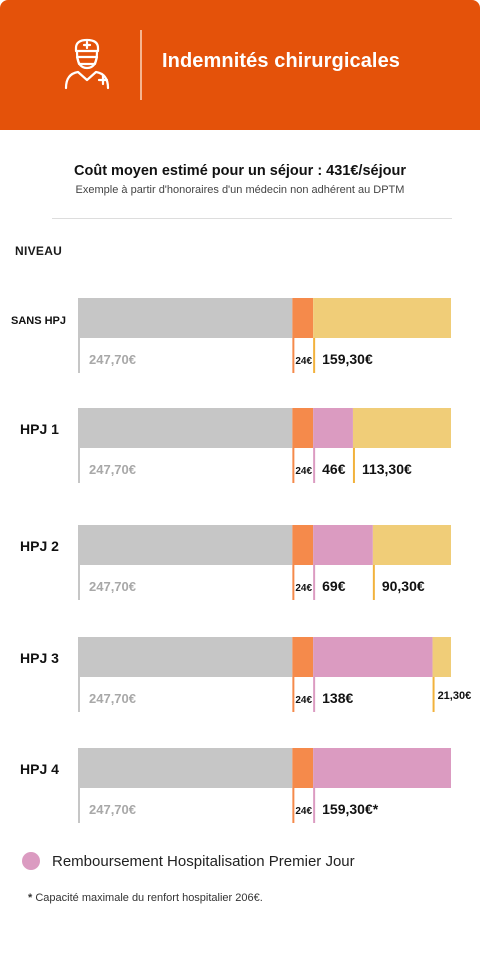  Describe the element at coordinates (39, 429) in the screenshot. I see `category-label: HPJ 1` at that location.